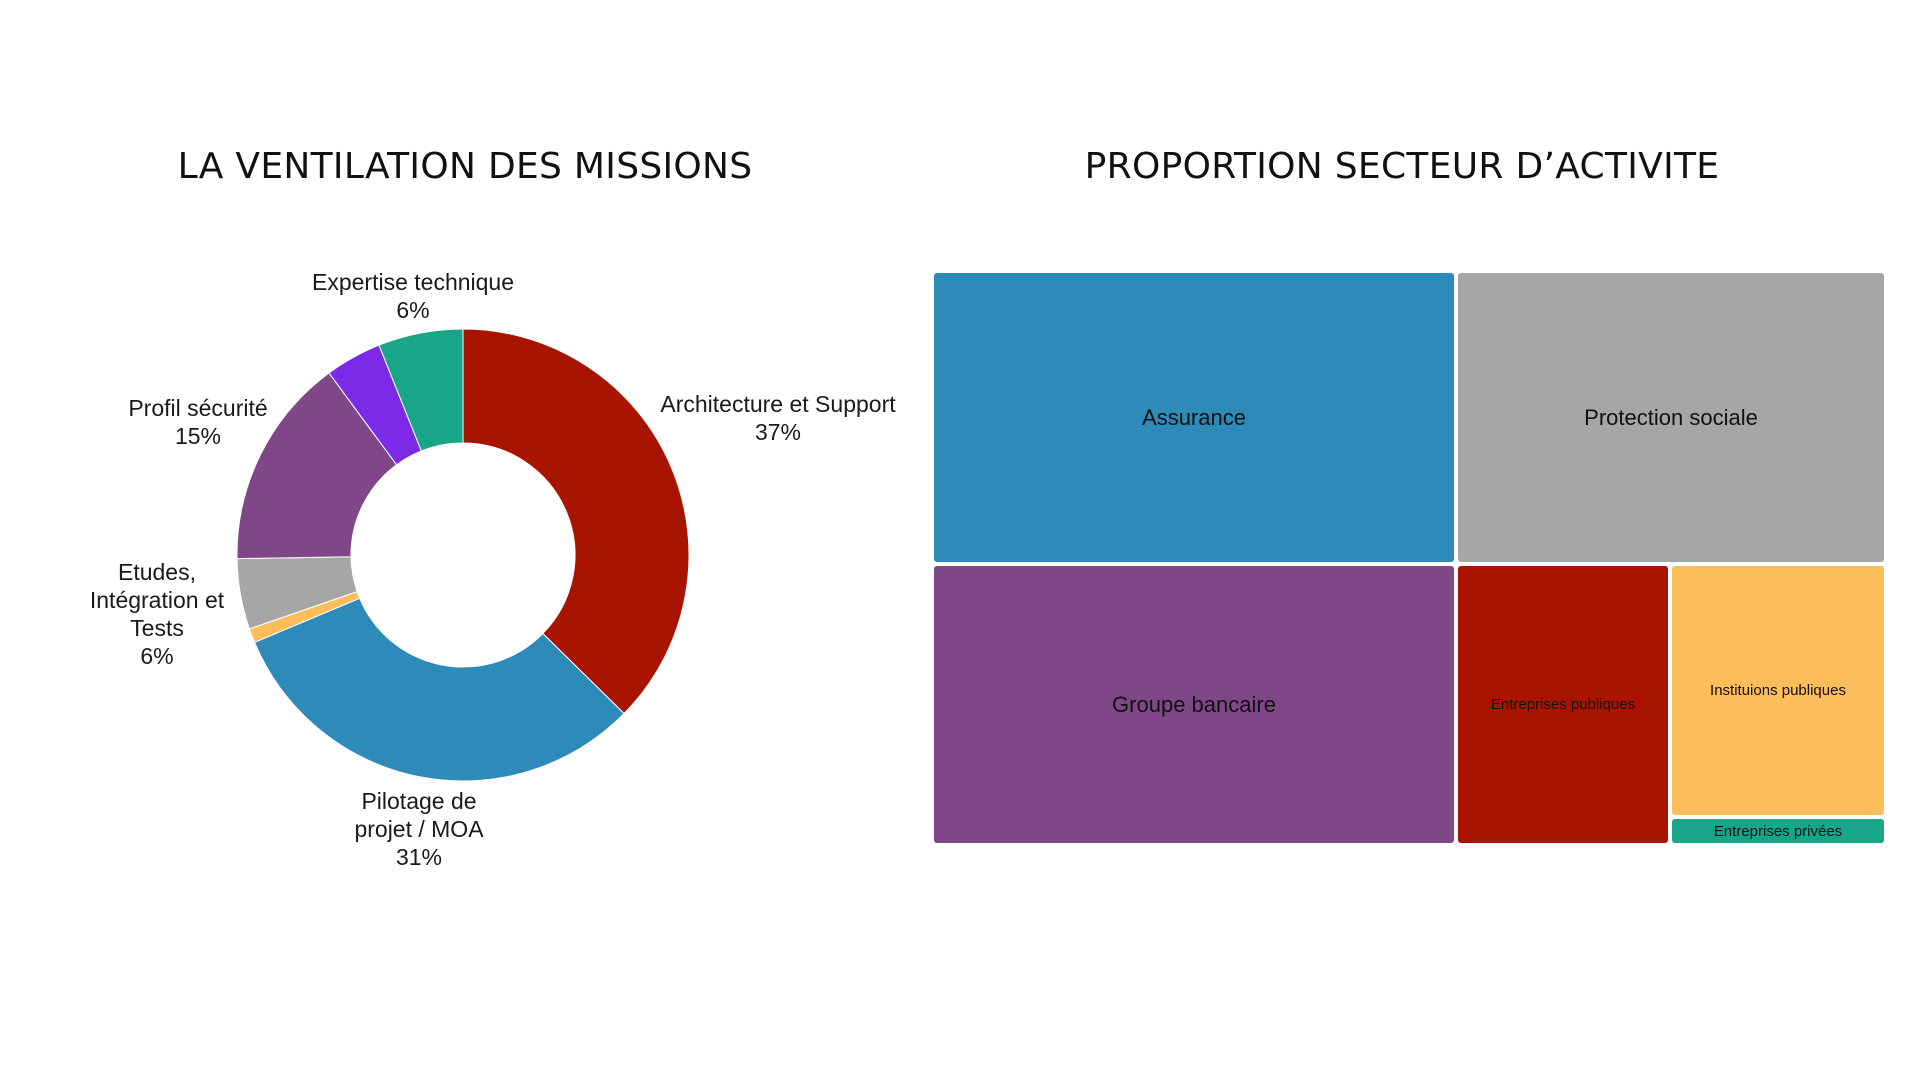 The image size is (1920, 1080). Describe the element at coordinates (413, 296) in the screenshot. I see `donut-label-expertise: Expertise technique 6%` at that location.